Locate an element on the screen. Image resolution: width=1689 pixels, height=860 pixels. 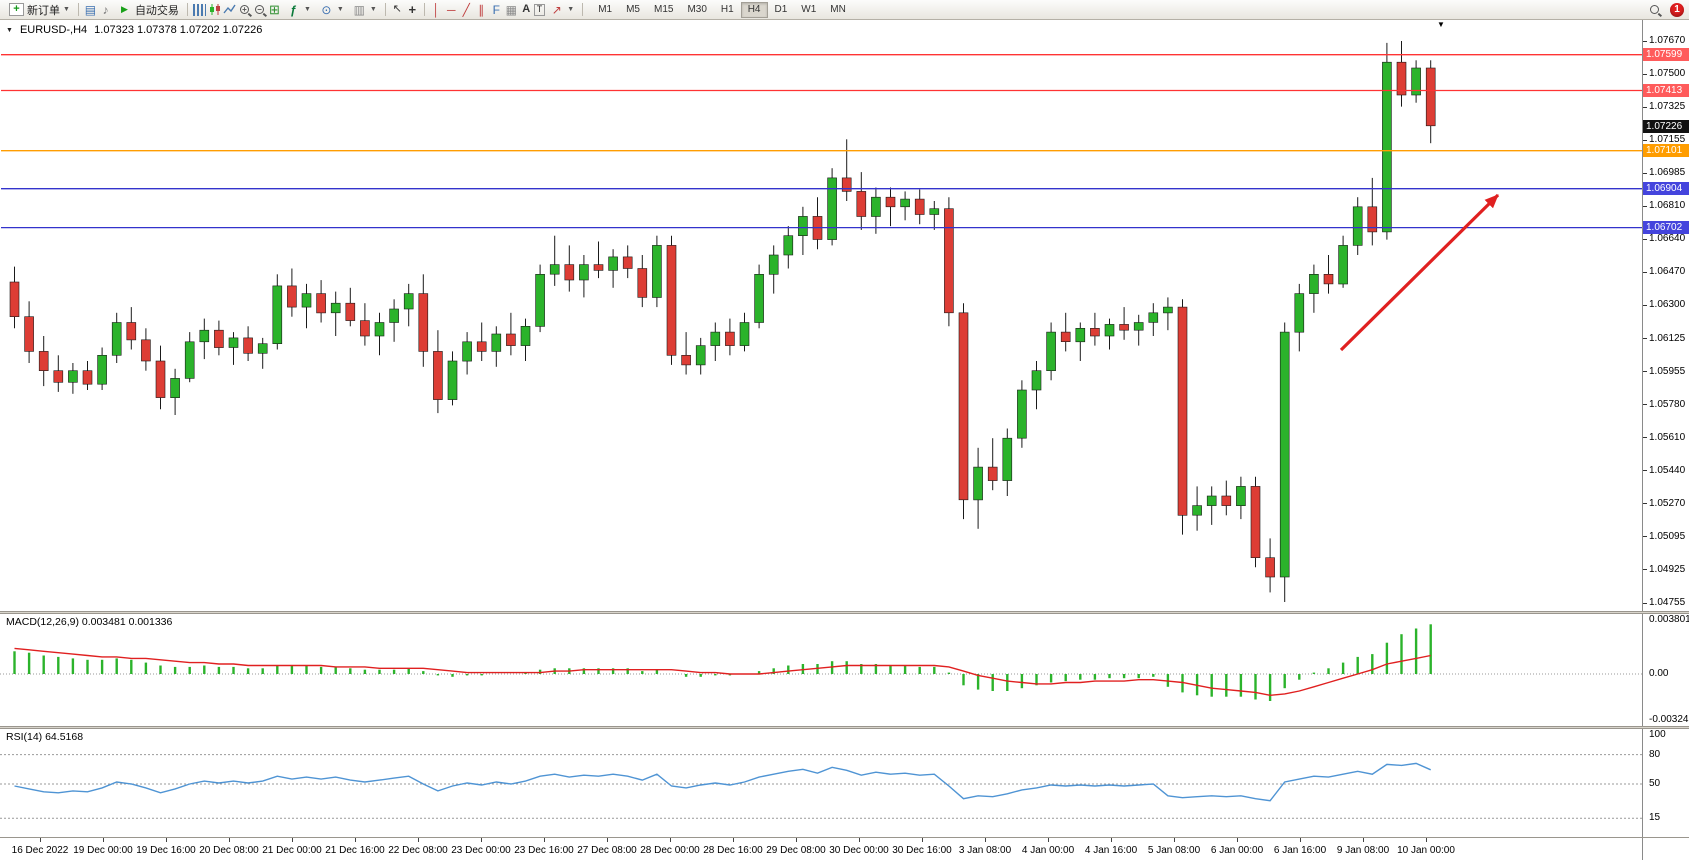
time-tick-label: 6 Jan 00:00 is located at coordinates (1237, 850).